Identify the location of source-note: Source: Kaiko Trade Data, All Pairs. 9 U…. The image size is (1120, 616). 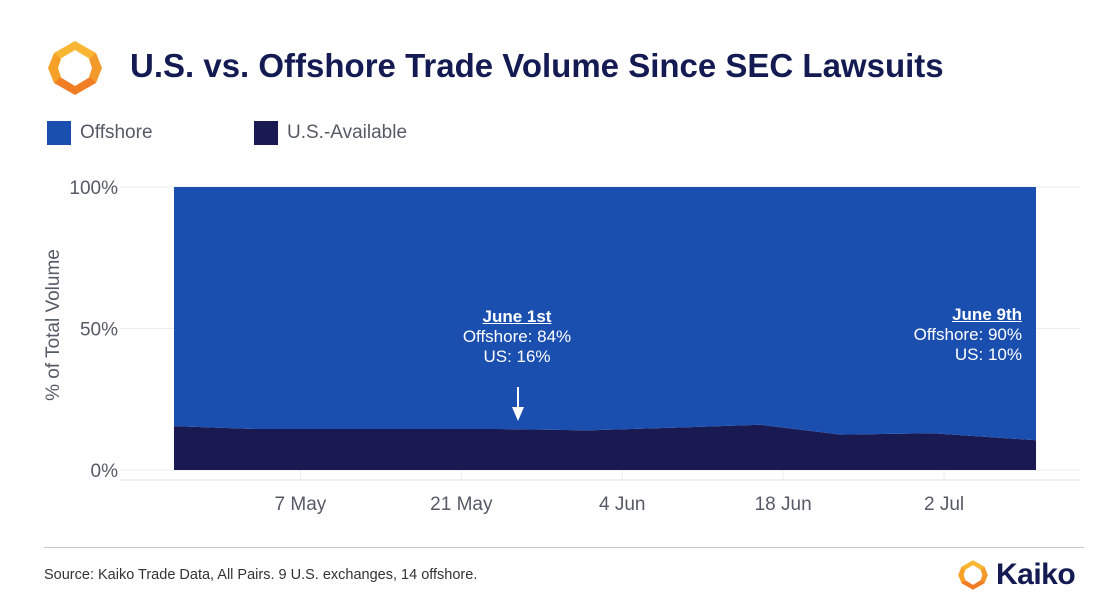
(261, 575).